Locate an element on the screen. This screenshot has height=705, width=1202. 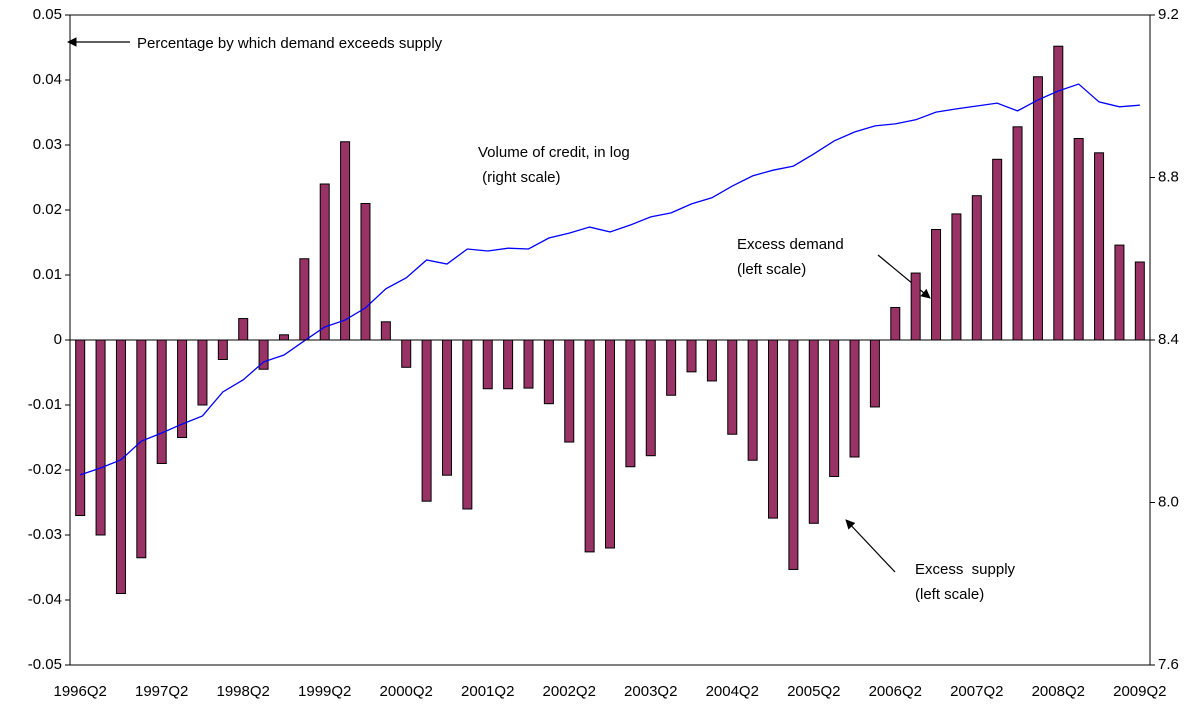
x-tick-label: 2007Q2 is located at coordinates (976, 691).